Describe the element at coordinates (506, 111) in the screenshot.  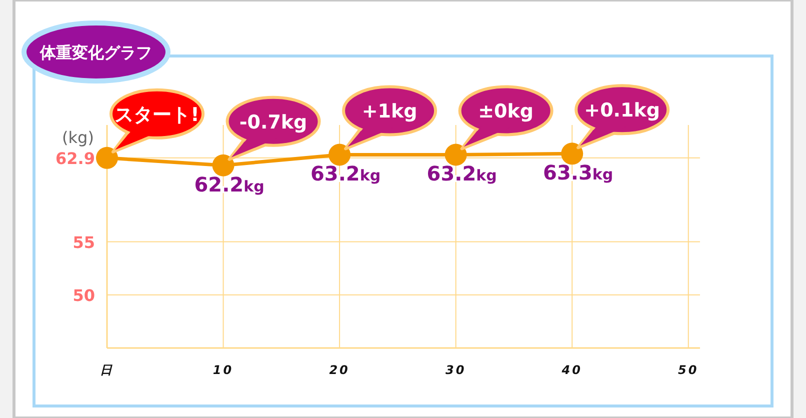
I see `annotation: ±0kg` at that location.